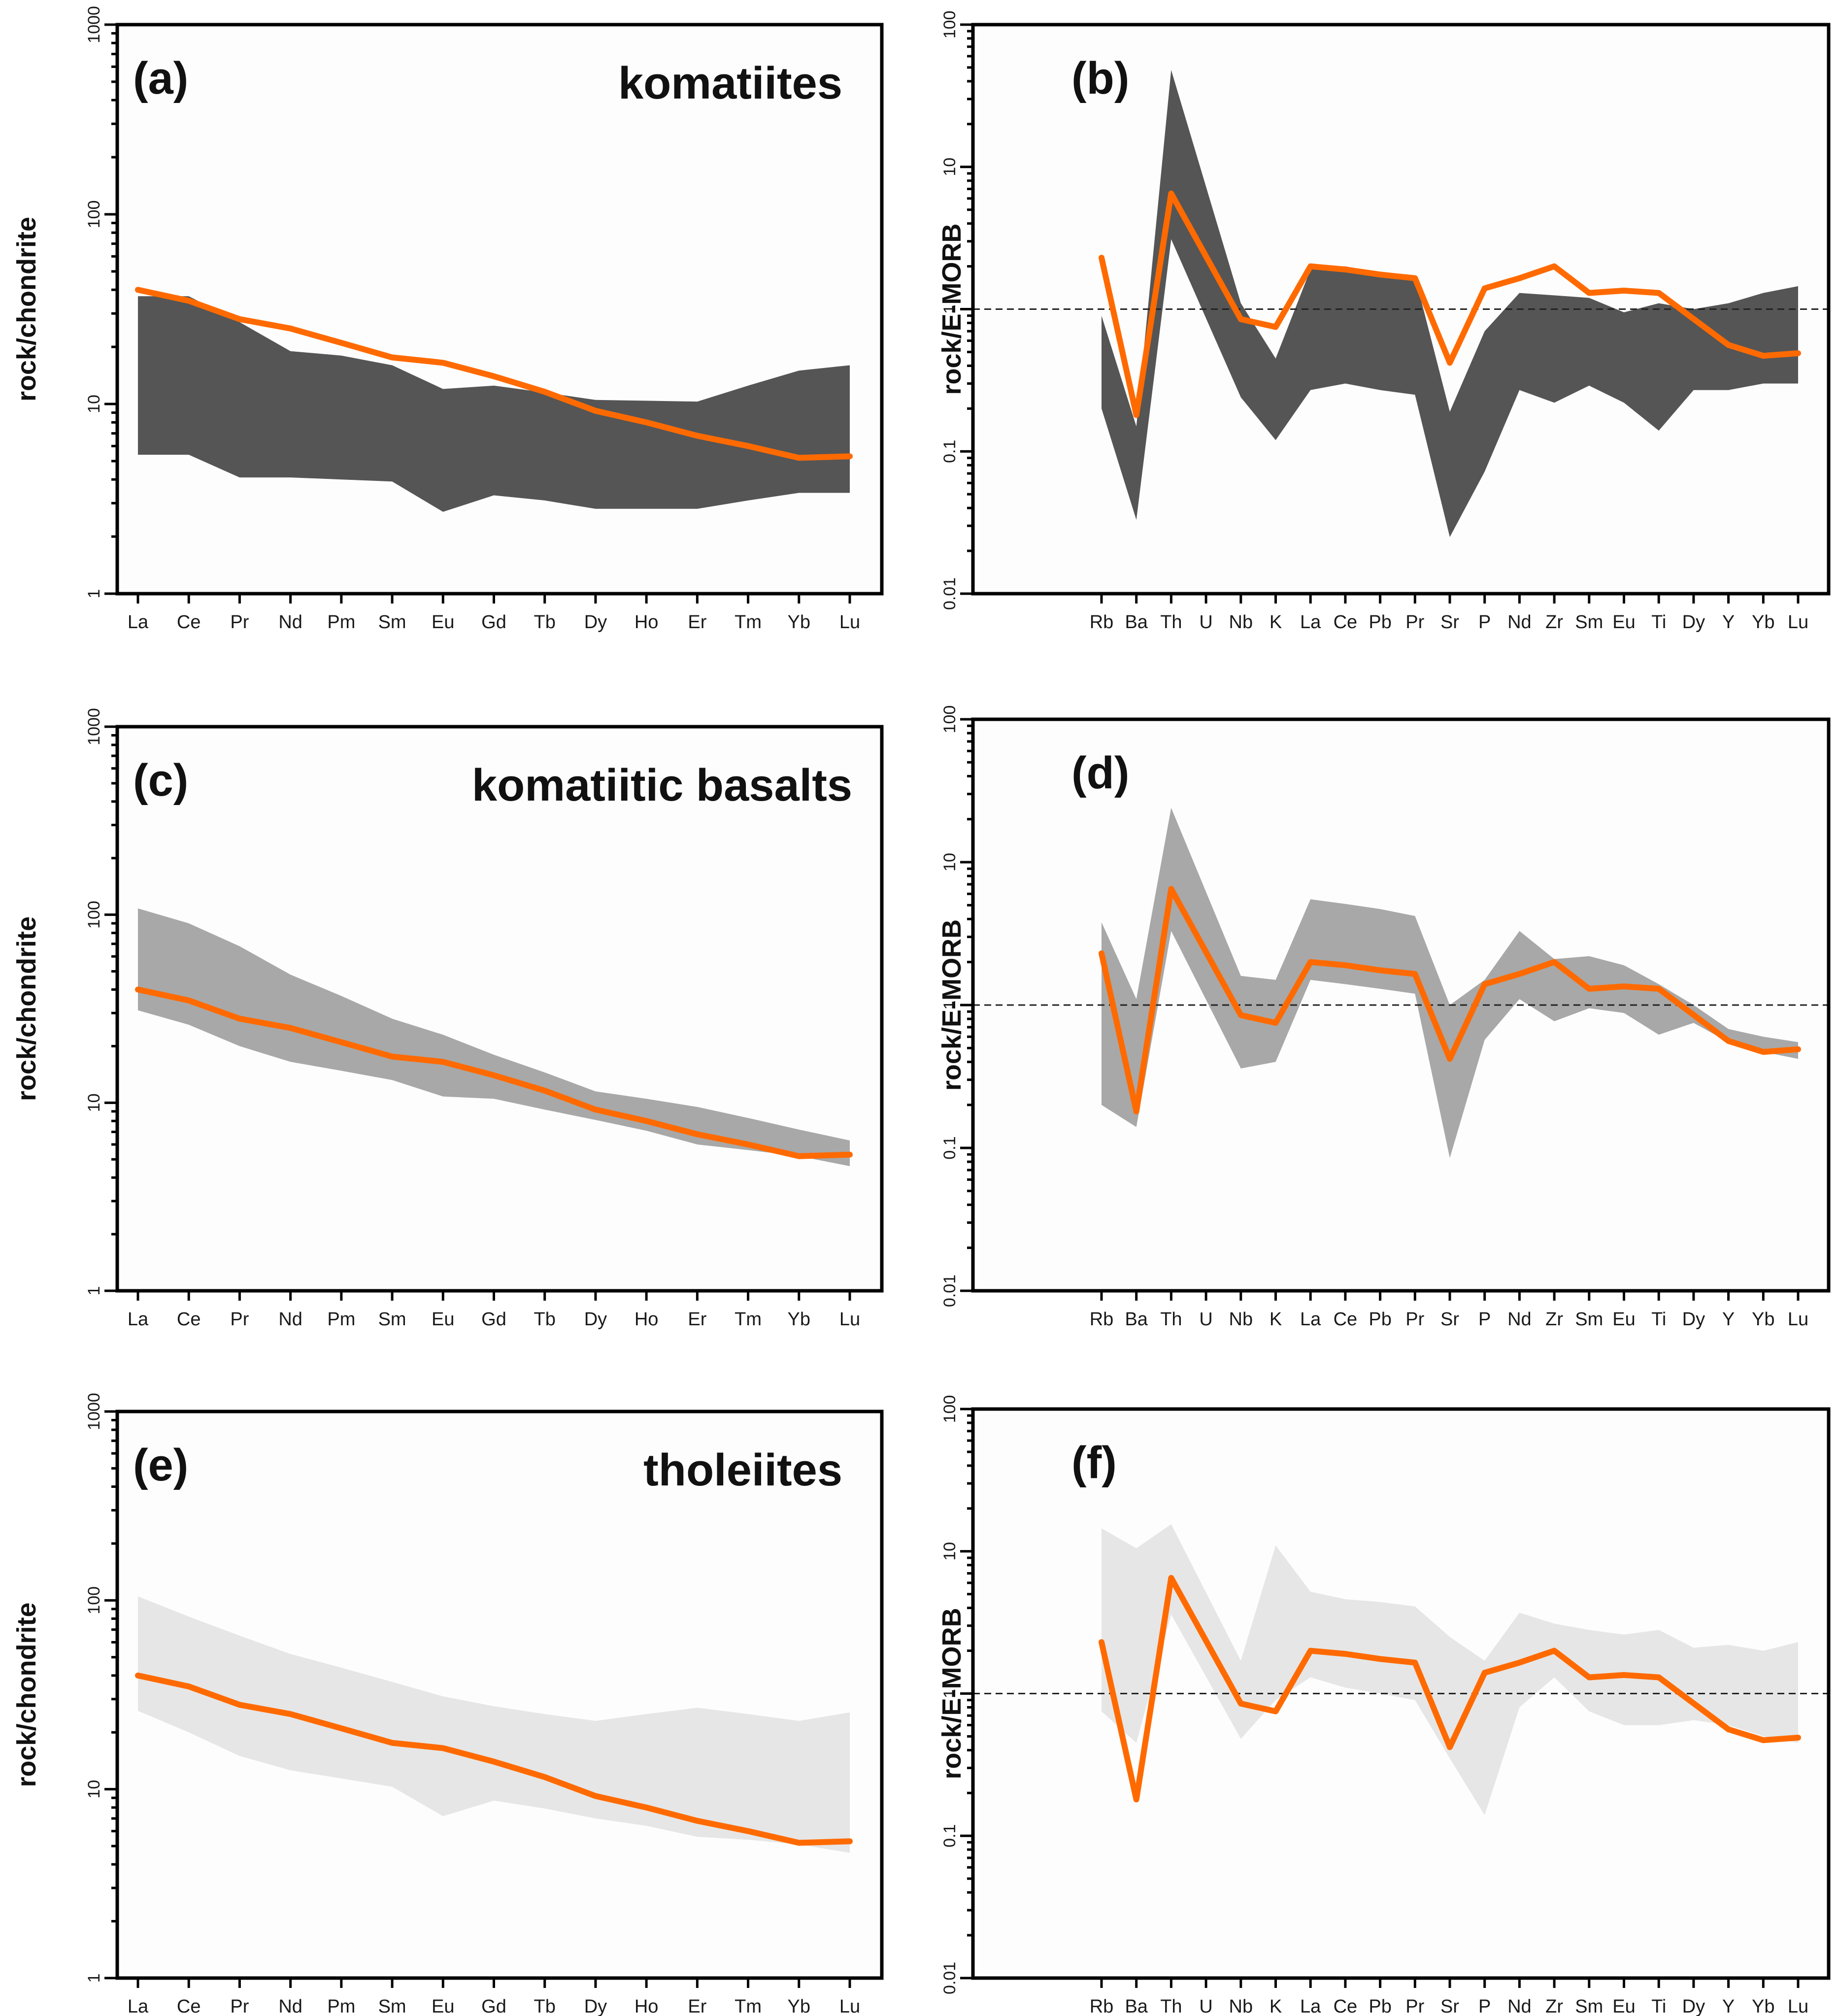  I want to click on x-tick-label-er: Er, so click(697, 2006).